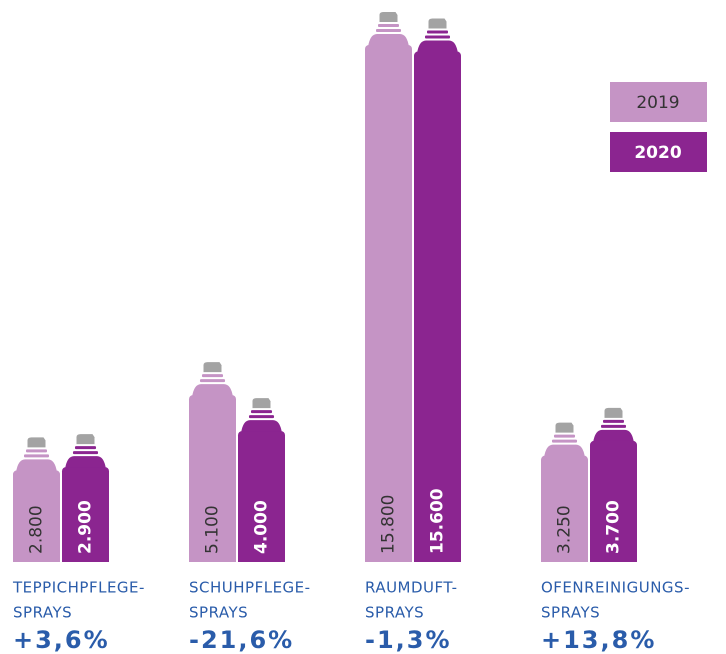 This screenshot has width=726, height=654. I want to click on value-label: 5.100, so click(213, 529).